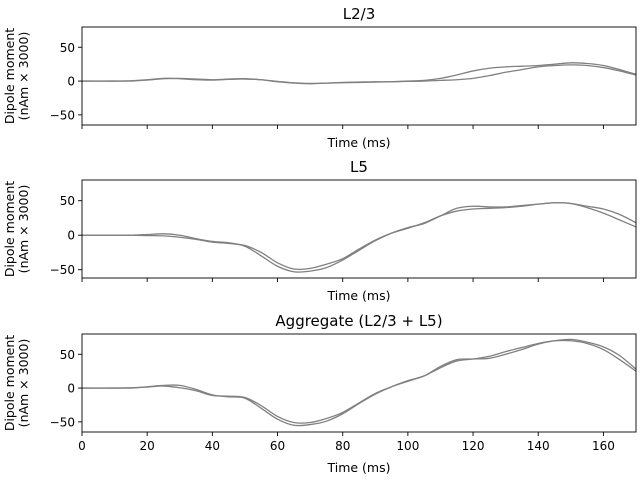  Describe the element at coordinates (212, 446) in the screenshot. I see `x-tick-label: 40` at that location.